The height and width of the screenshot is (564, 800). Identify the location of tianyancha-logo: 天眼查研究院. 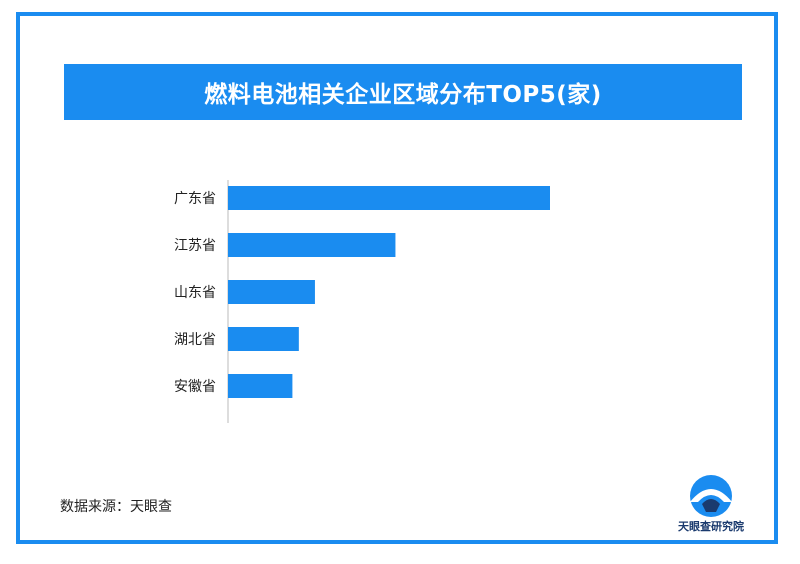
(711, 504).